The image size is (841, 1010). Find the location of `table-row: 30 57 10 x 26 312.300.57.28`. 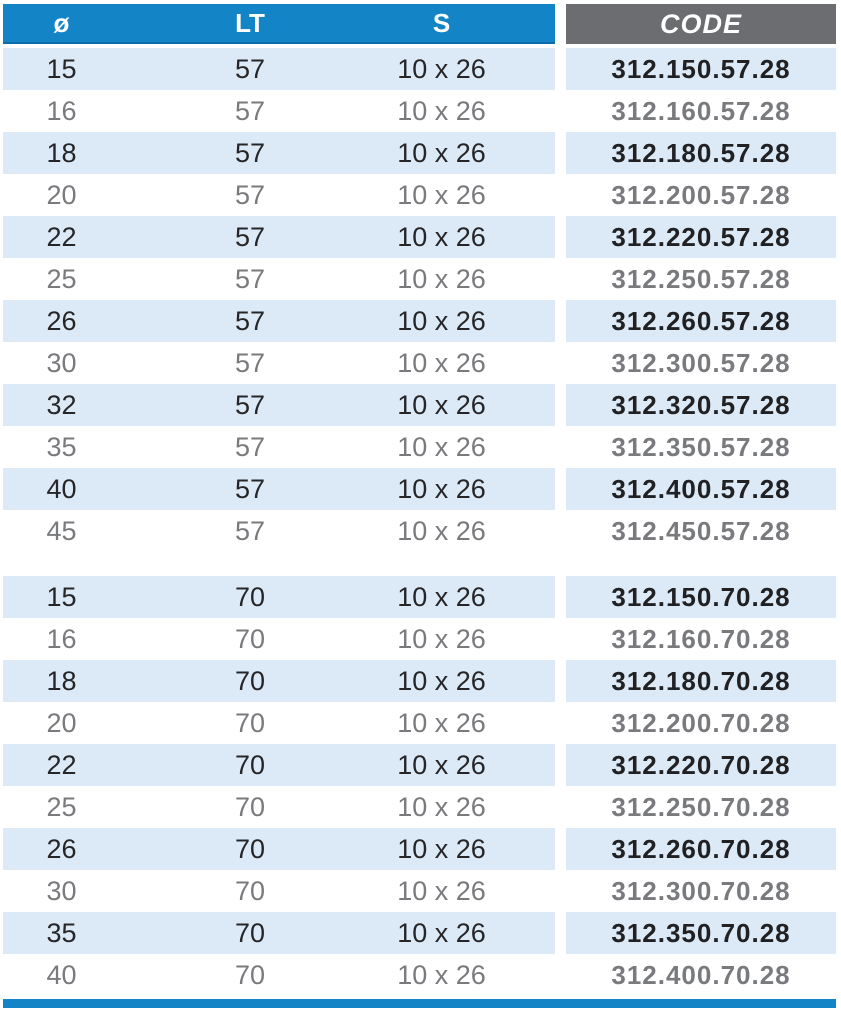

table-row: 30 57 10 x 26 312.300.57.28 is located at coordinates (420, 363).